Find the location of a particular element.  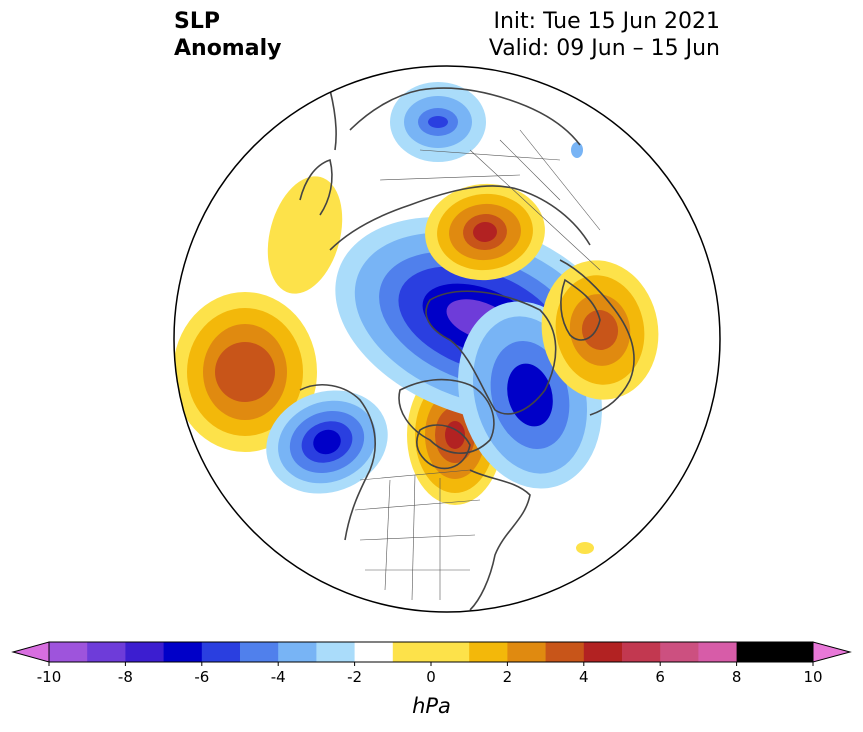

title-line-1: SLP is located at coordinates (197, 21).